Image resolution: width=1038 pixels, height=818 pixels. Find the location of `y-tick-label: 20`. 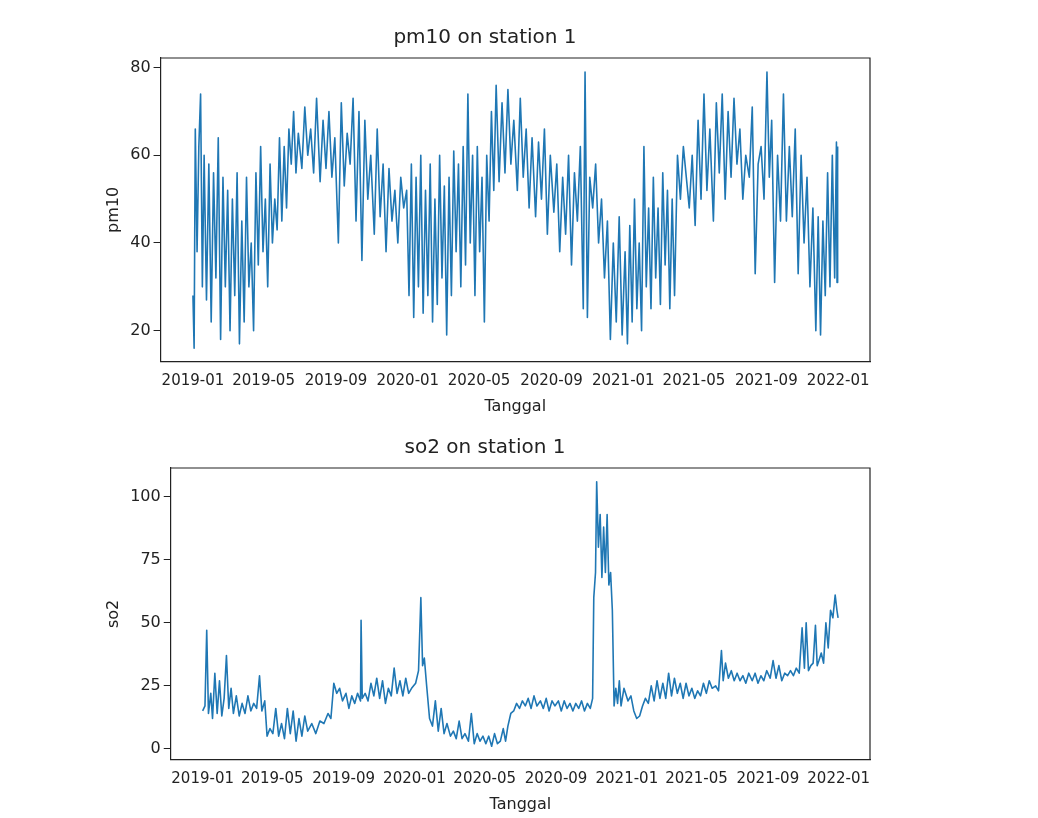

y-tick-label: 20 is located at coordinates (140, 329).